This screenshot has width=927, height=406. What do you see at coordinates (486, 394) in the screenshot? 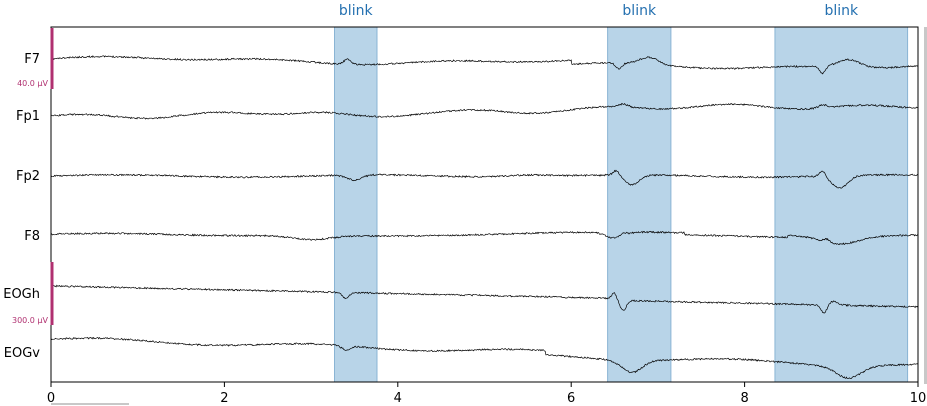
I see `x-axis: 0 2 4 6 8 10` at bounding box center [486, 394].